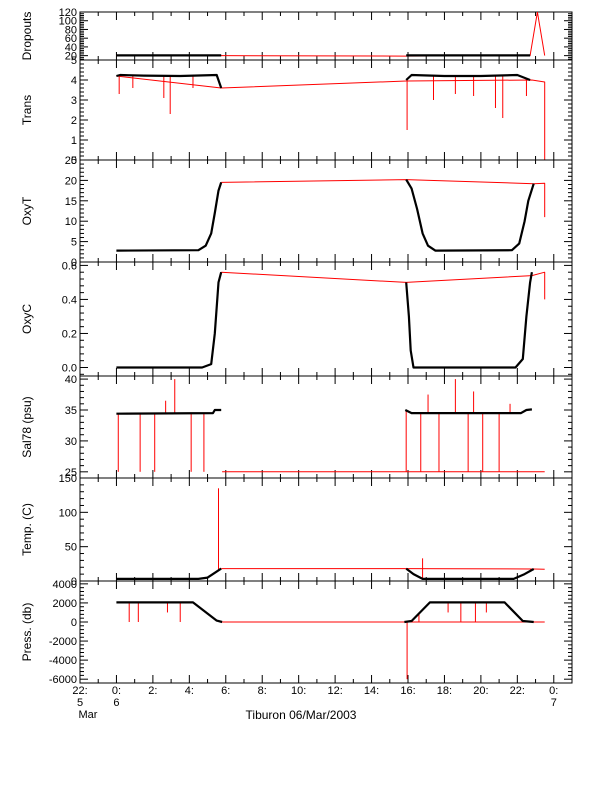  I want to click on panel-6: -6000 -4000 -2000 0 2000 4000 Press. (db), so click(296, 632).